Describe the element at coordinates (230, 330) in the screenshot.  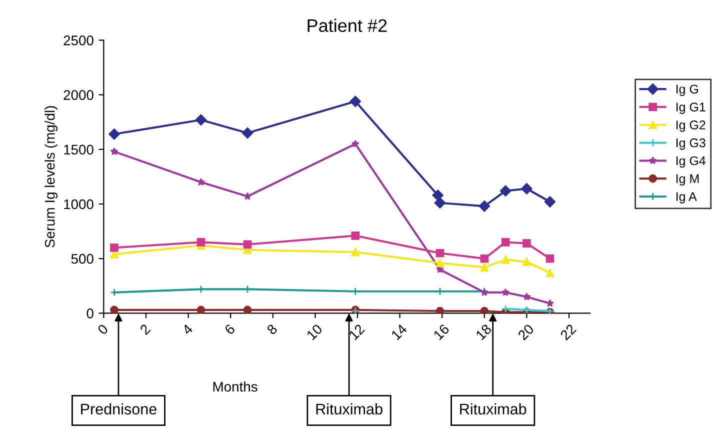
I see `x-tick-label: 6` at that location.